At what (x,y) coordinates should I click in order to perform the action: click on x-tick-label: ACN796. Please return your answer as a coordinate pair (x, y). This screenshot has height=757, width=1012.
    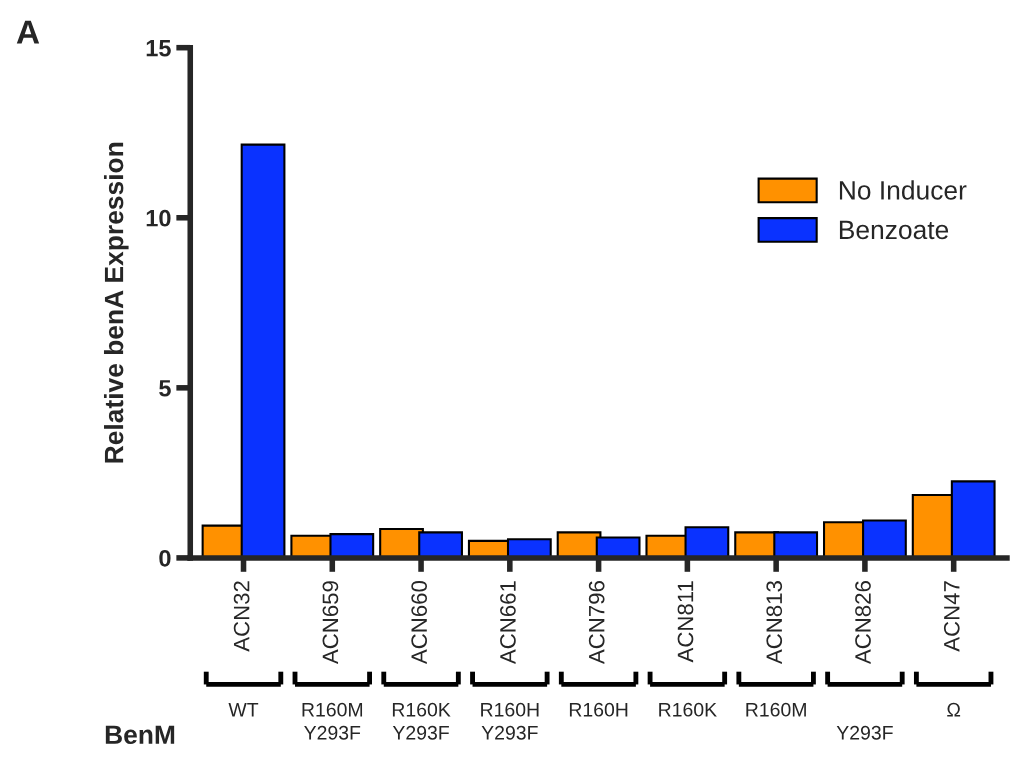
    Looking at the image, I should click on (596, 623).